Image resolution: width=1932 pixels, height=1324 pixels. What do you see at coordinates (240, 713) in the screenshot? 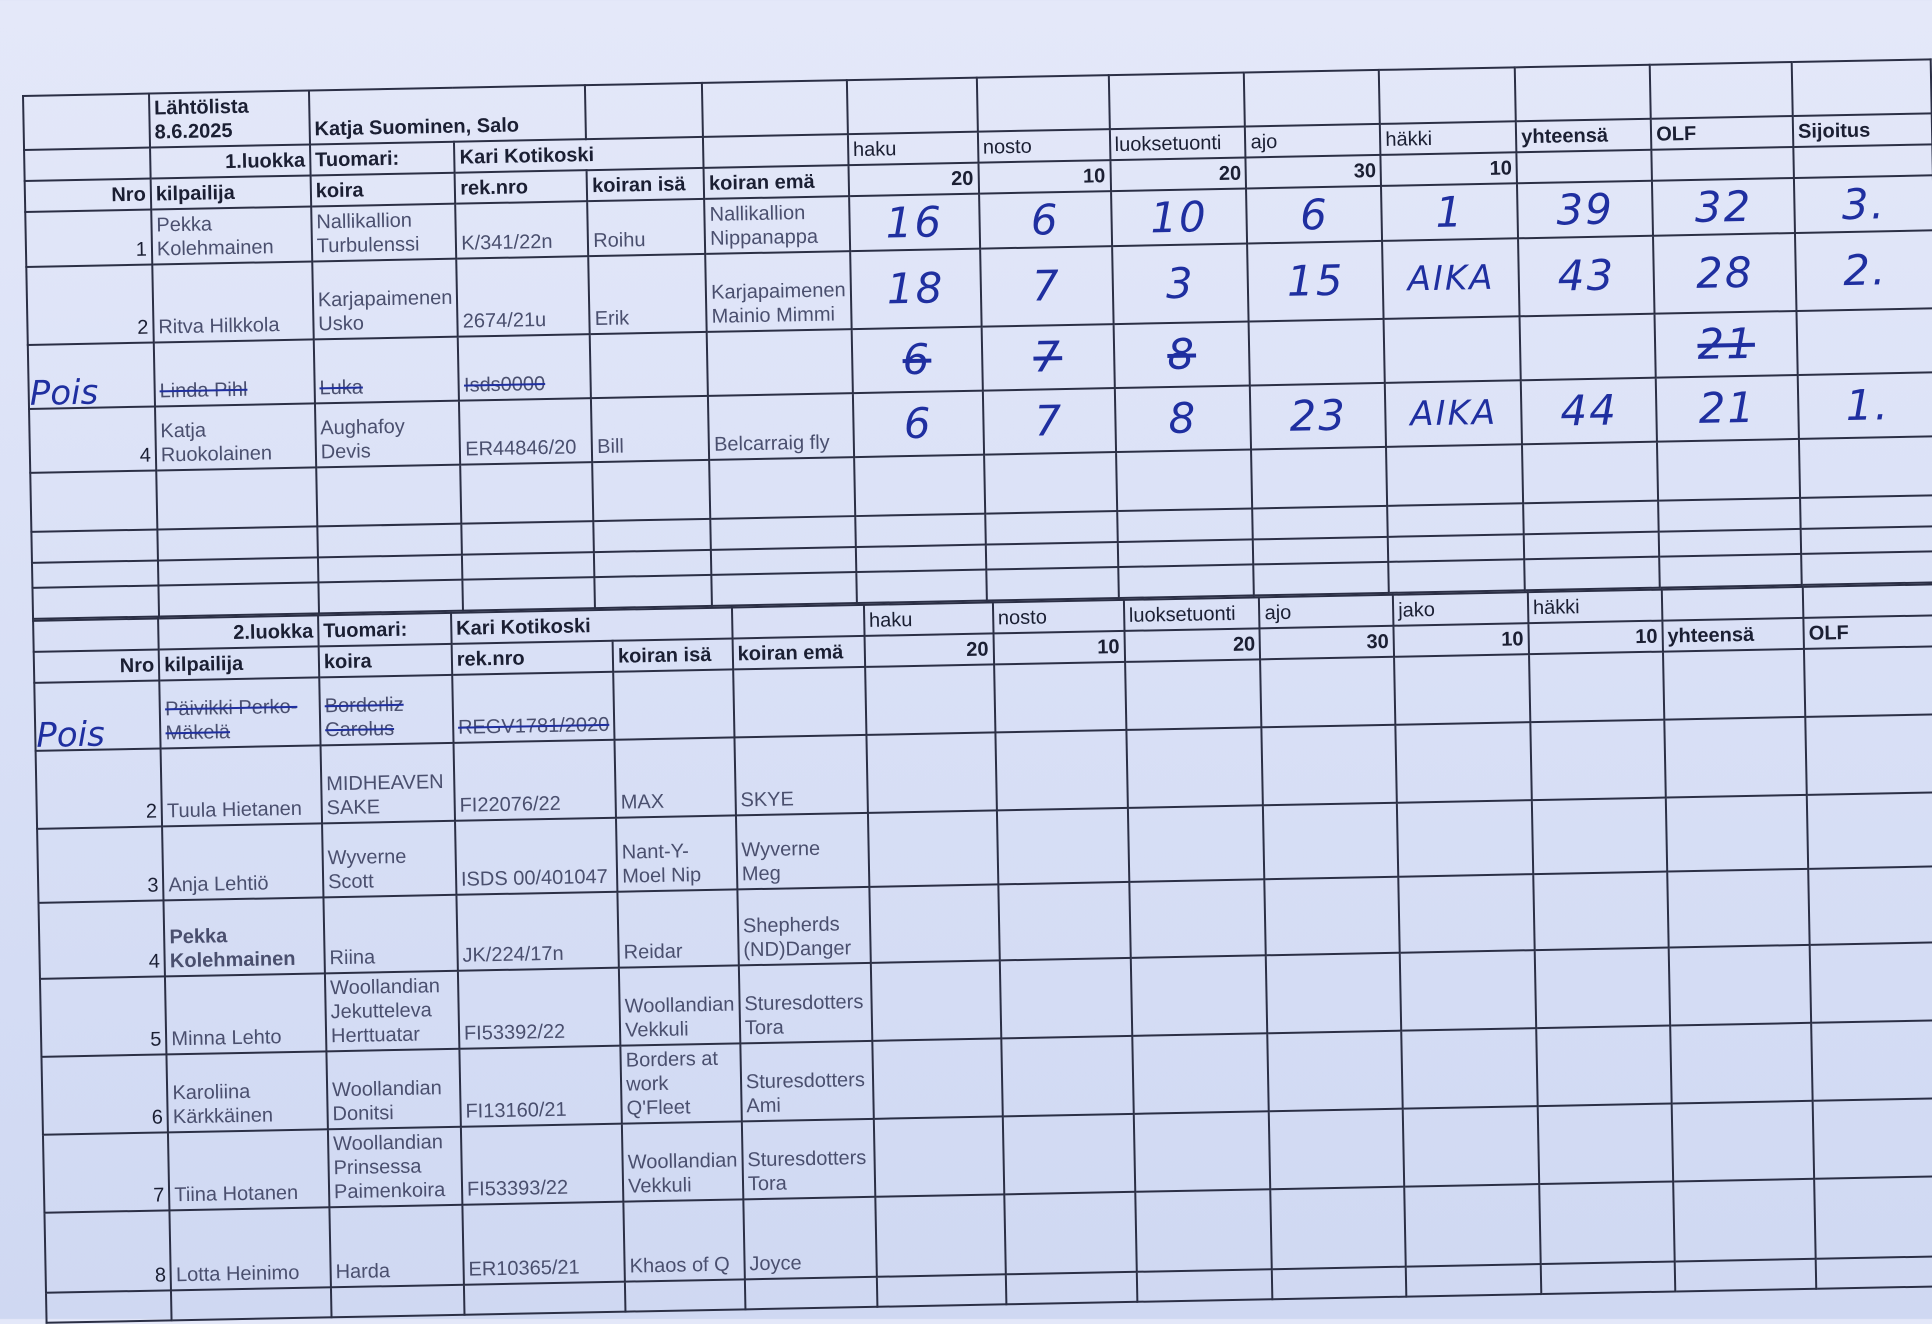
I see `competitor-name: Päivikki Perko-Mäkelä` at bounding box center [240, 713].